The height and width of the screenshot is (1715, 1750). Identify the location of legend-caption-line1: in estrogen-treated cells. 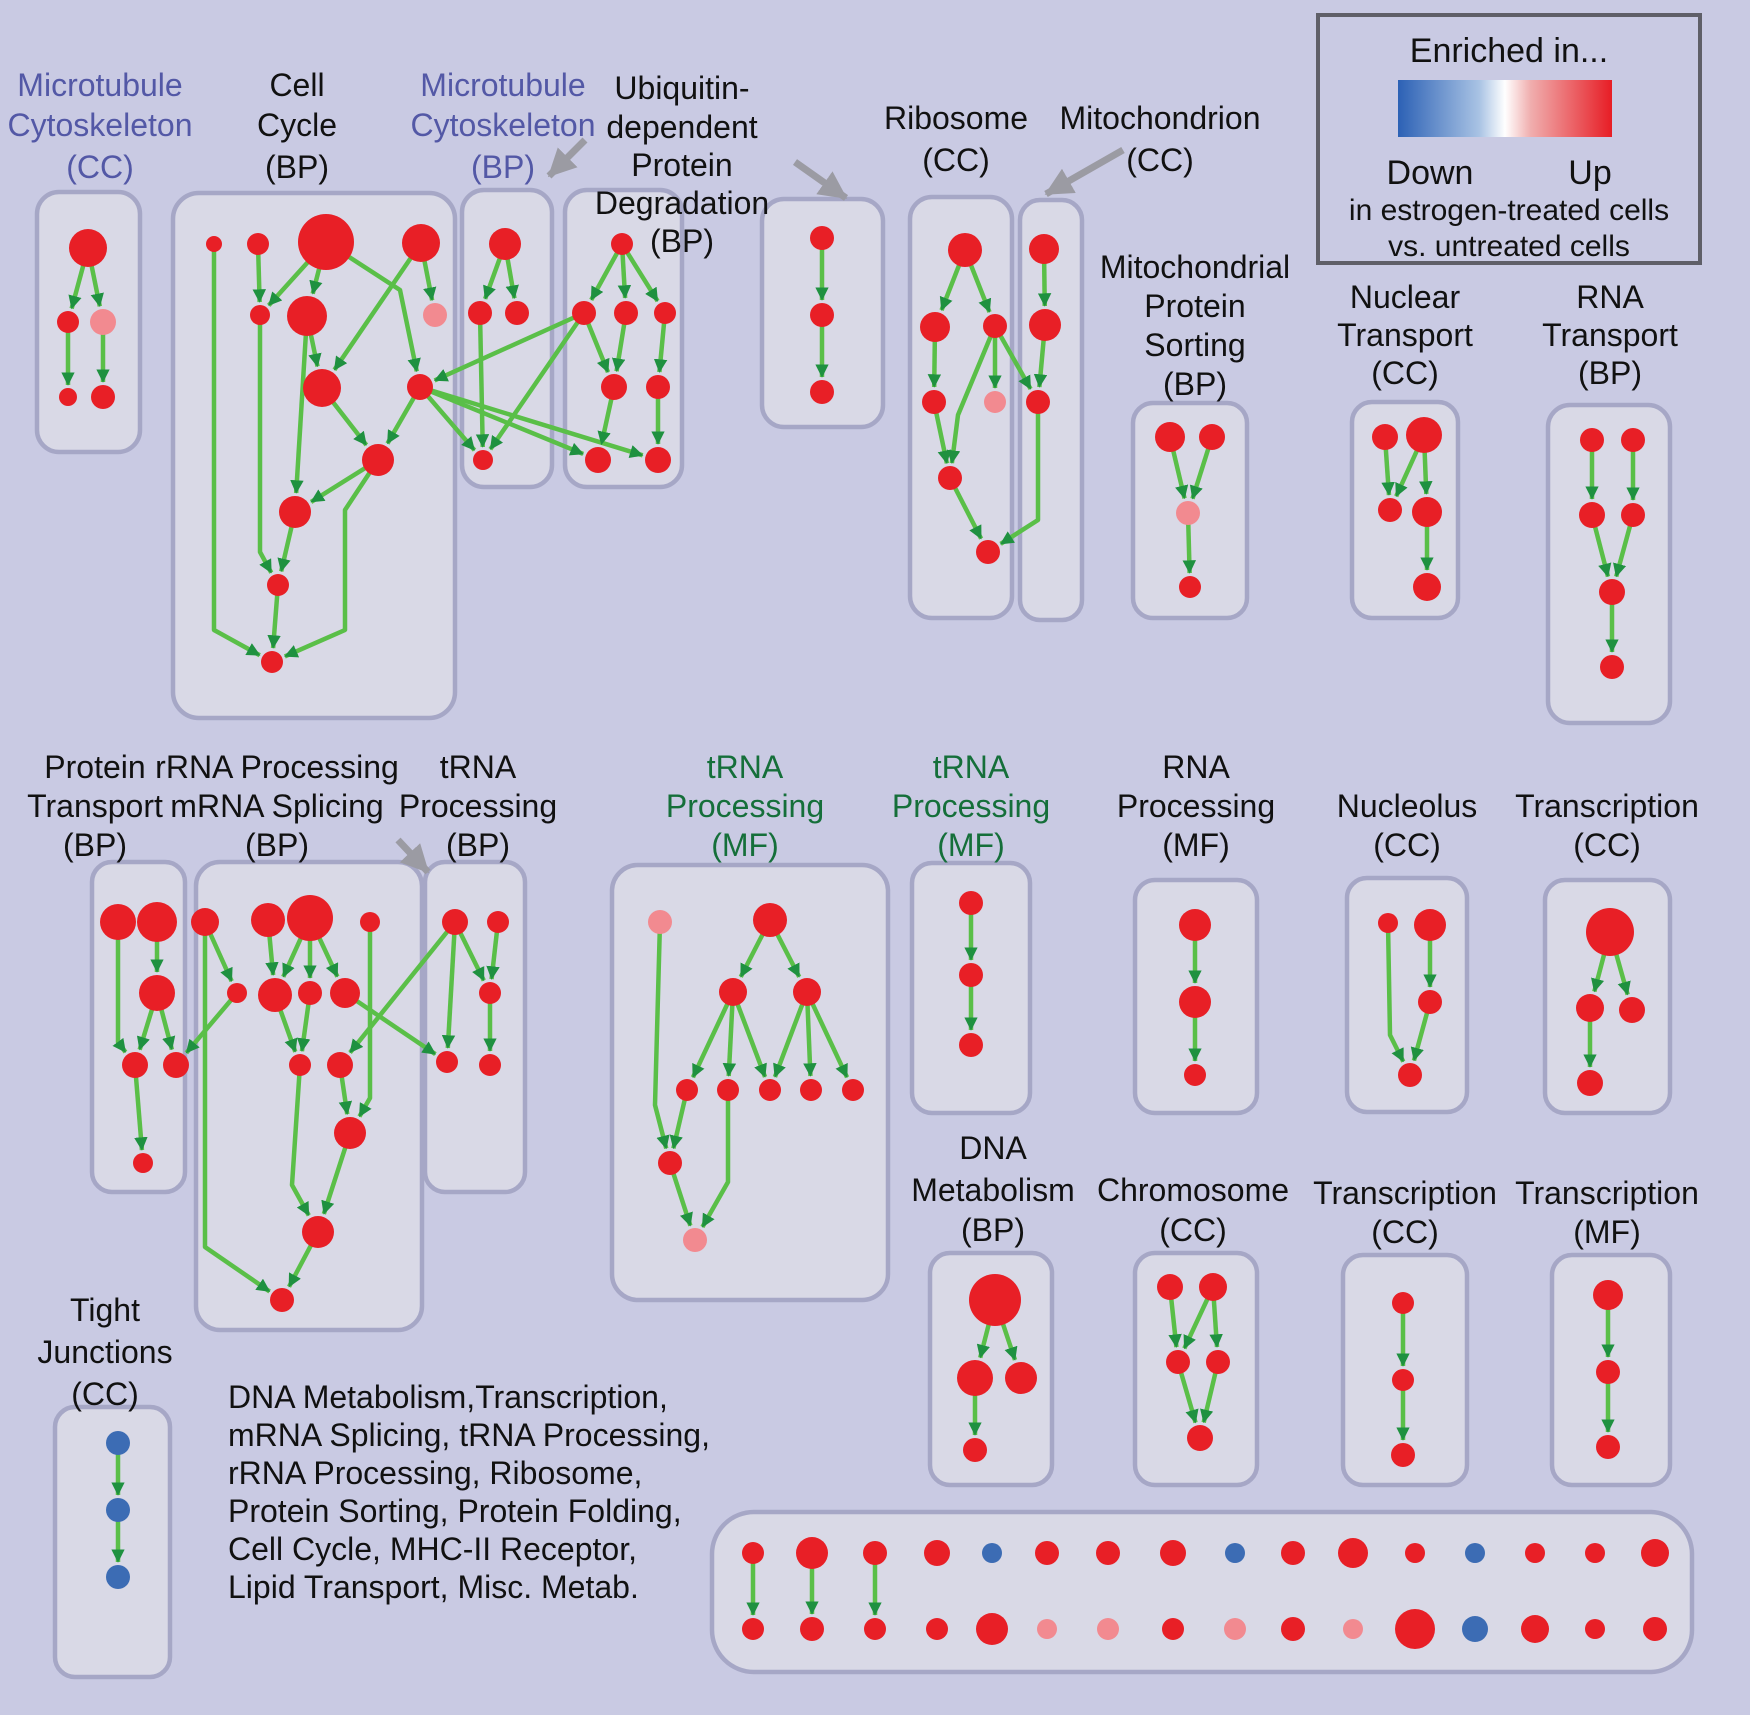
(1509, 210).